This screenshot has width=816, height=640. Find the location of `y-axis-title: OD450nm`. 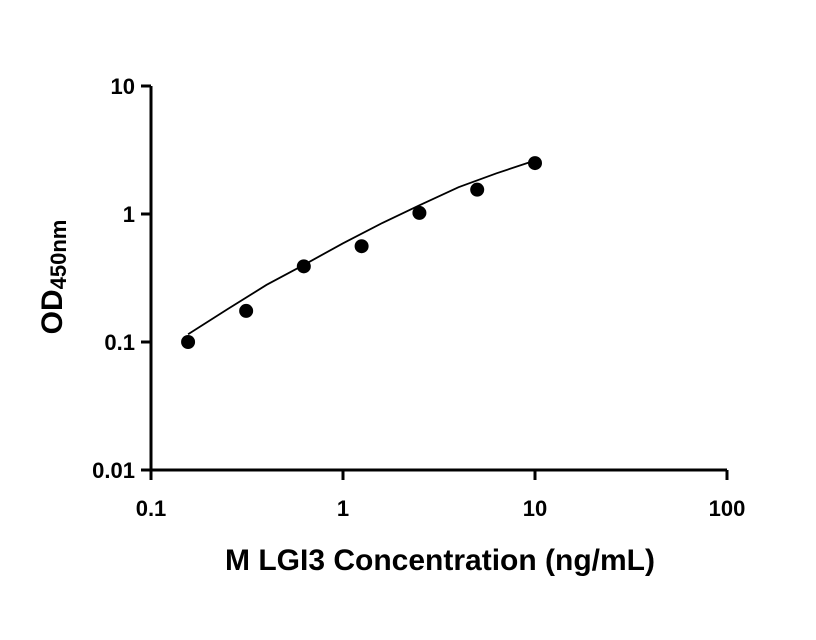

y-axis-title: OD450nm is located at coordinates (53, 277).